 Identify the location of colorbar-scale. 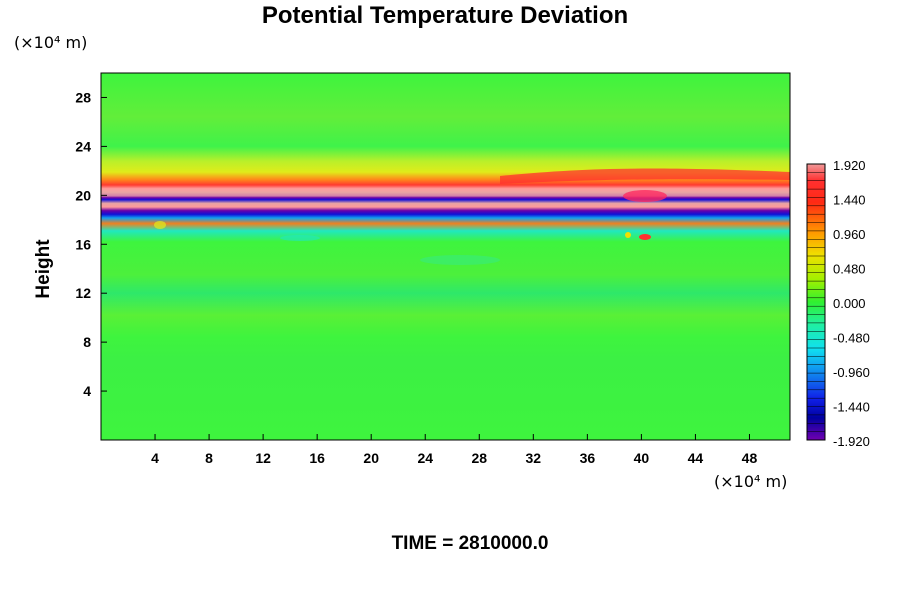
(816, 302).